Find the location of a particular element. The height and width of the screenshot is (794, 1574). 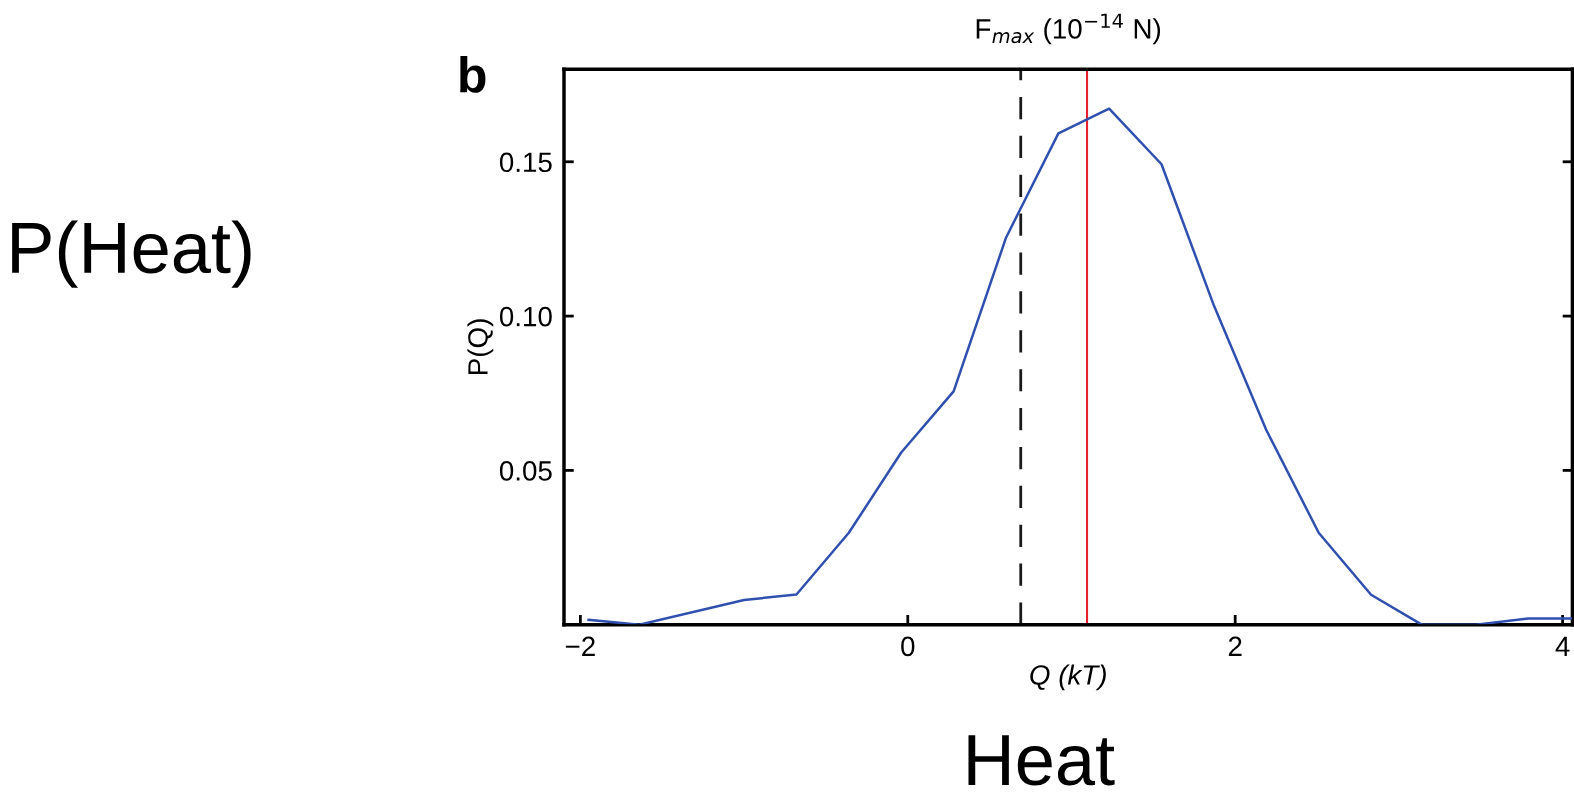

y-axis-title: P(Q) is located at coordinates (480, 346).